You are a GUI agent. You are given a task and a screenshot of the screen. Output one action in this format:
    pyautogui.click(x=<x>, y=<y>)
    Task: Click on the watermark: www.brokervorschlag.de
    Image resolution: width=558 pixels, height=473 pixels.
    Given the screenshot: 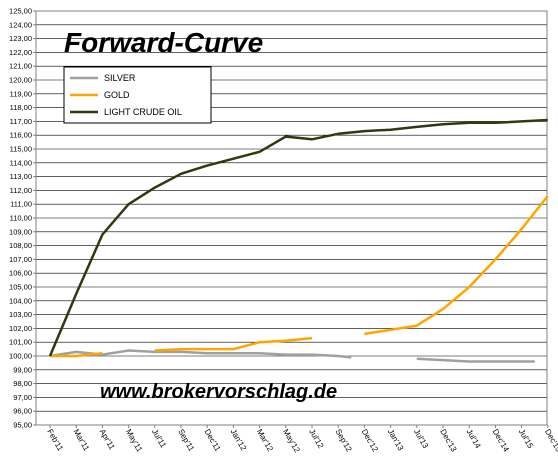 What is the action you would take?
    pyautogui.click(x=218, y=392)
    